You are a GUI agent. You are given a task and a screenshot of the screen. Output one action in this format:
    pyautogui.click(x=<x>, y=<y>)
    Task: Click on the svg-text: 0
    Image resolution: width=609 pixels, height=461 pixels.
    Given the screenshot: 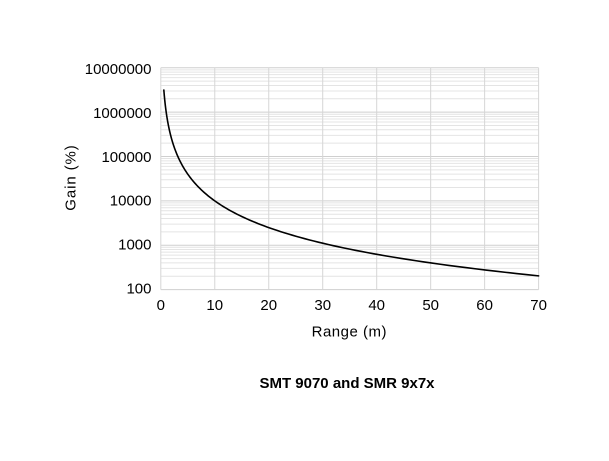 What is the action you would take?
    pyautogui.click(x=161, y=305)
    